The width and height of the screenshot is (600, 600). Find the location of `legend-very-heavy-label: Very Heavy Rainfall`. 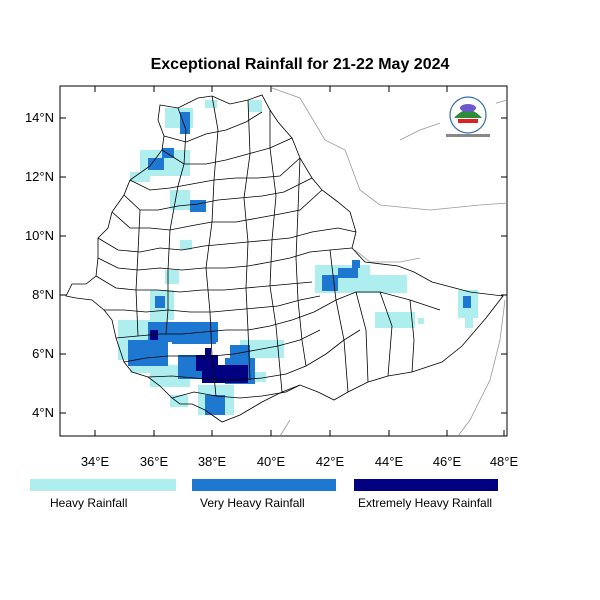

legend-very-heavy-label: Very Heavy Rainfall is located at coordinates (252, 503).